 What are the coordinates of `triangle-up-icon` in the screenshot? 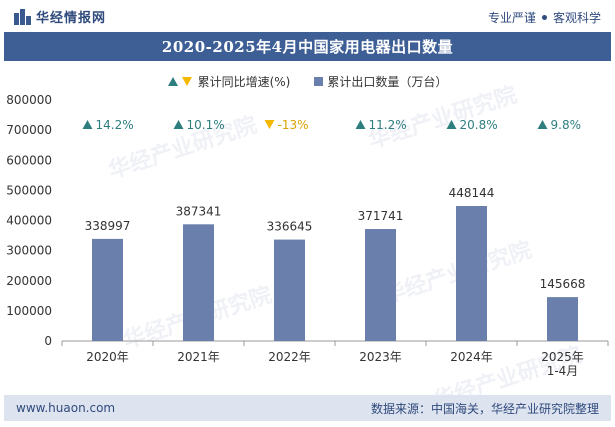 It's located at (172, 81).